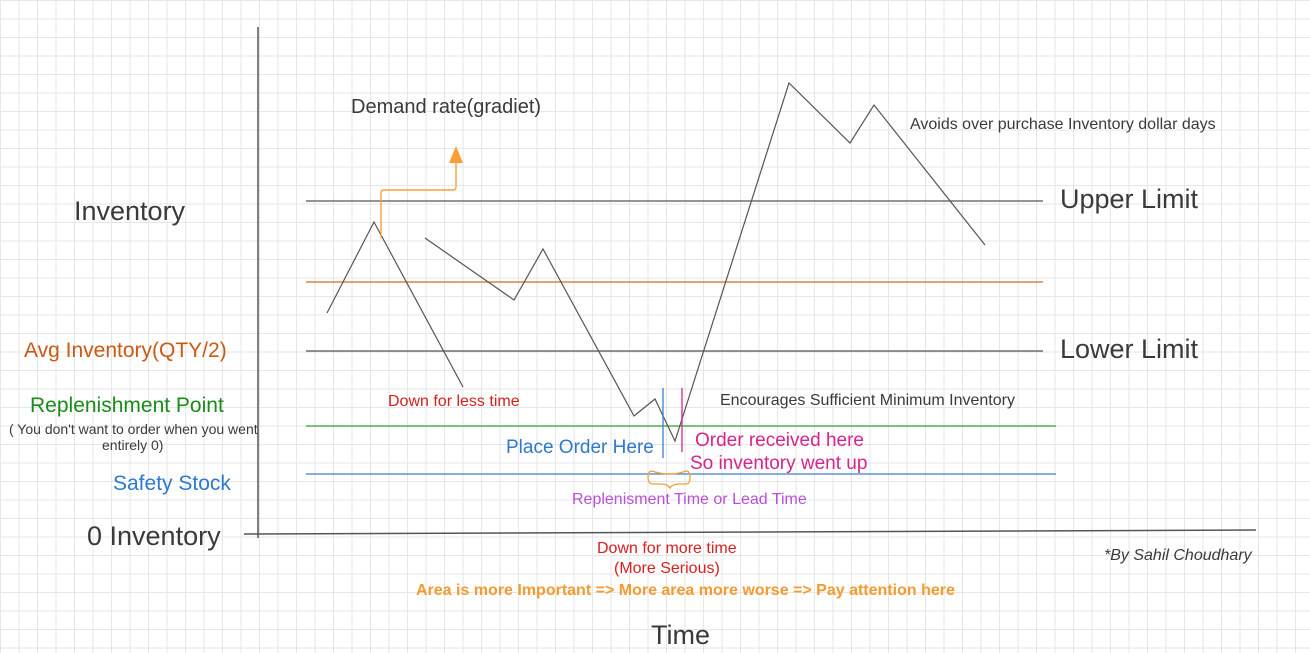 Image resolution: width=1310 pixels, height=653 pixels. Describe the element at coordinates (1129, 199) in the screenshot. I see `upper-limit-label: Upper Limit` at that location.